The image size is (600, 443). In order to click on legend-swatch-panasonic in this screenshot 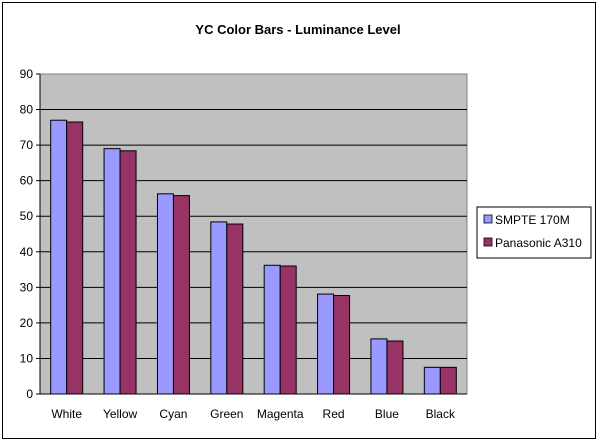, I will do `click(488, 242)`.